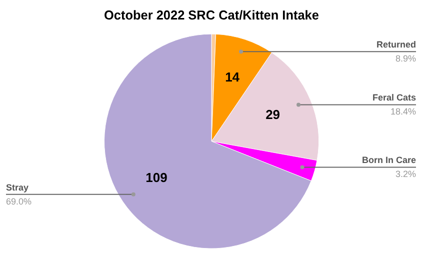 The image size is (423, 261). What do you see at coordinates (394, 97) in the screenshot?
I see `slice-label: Feral Cats` at bounding box center [394, 97].